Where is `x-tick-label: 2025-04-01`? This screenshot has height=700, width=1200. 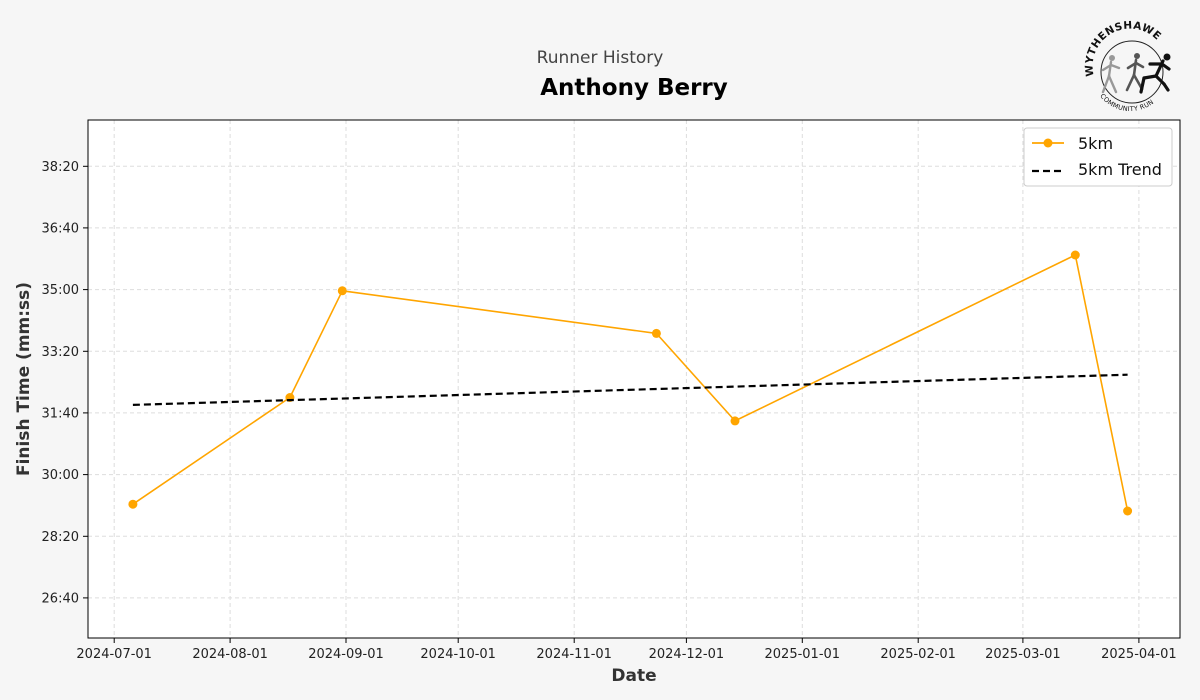 x-tick-label: 2025-04-01 is located at coordinates (1139, 654).